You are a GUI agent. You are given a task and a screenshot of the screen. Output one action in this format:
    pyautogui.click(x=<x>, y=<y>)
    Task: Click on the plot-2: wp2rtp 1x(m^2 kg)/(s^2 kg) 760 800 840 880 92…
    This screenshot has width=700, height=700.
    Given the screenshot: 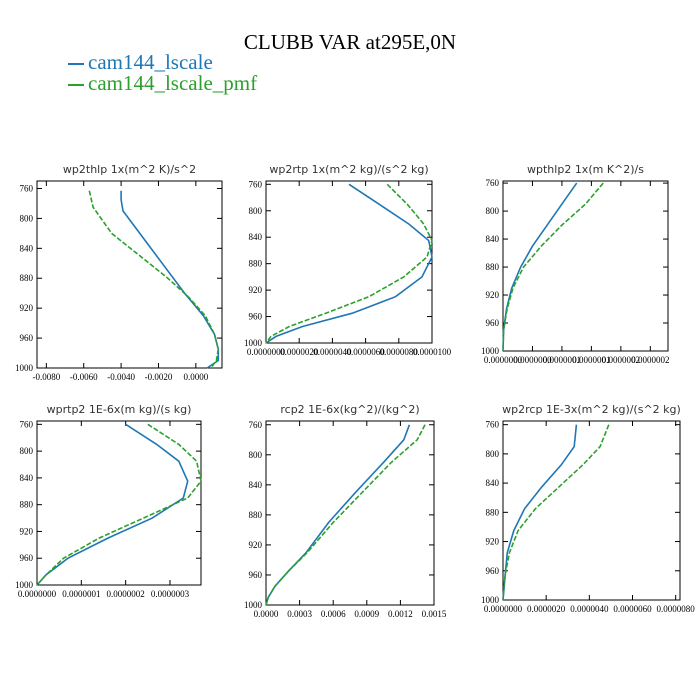 What is the action you would take?
    pyautogui.click(x=348, y=260)
    